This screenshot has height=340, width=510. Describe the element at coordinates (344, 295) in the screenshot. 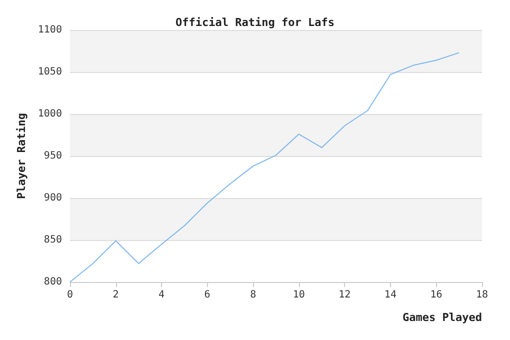

I see `x-tick-label: 12` at that location.